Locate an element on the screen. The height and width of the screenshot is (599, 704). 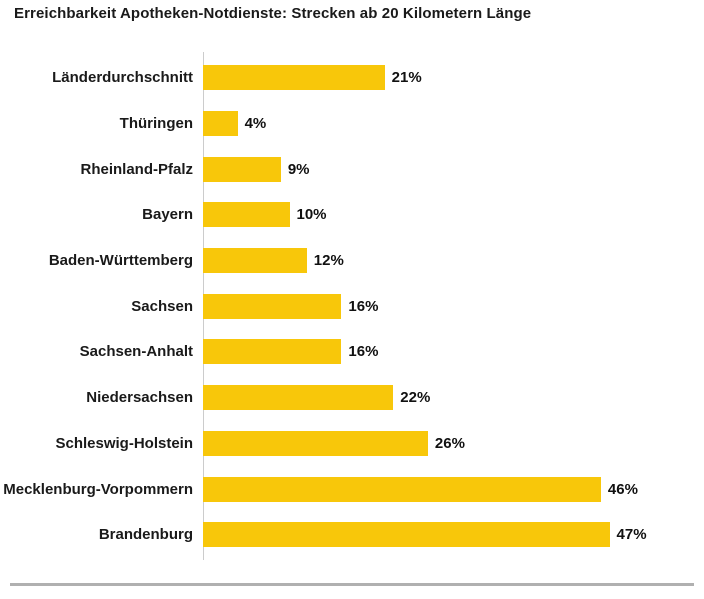
bar-row: Brandenburg 47% is located at coordinates (352, 535).